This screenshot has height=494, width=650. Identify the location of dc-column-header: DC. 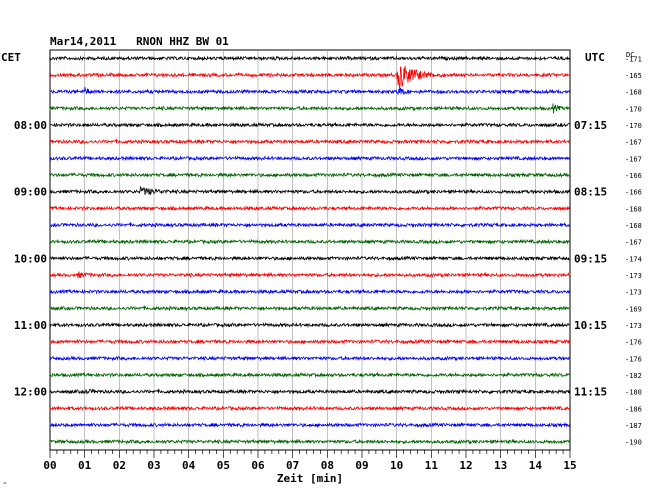
(630, 55).